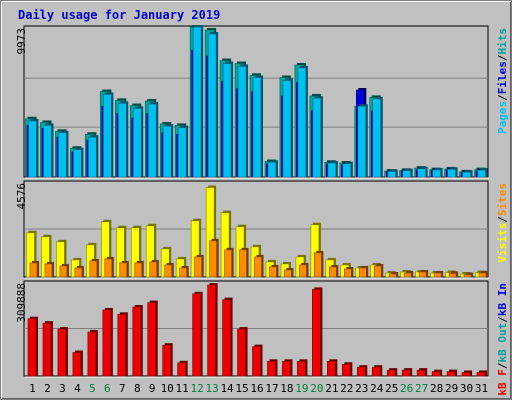 This screenshot has height=400, width=512. Describe the element at coordinates (47, 388) in the screenshot. I see `x-tick-label: 2` at that location.